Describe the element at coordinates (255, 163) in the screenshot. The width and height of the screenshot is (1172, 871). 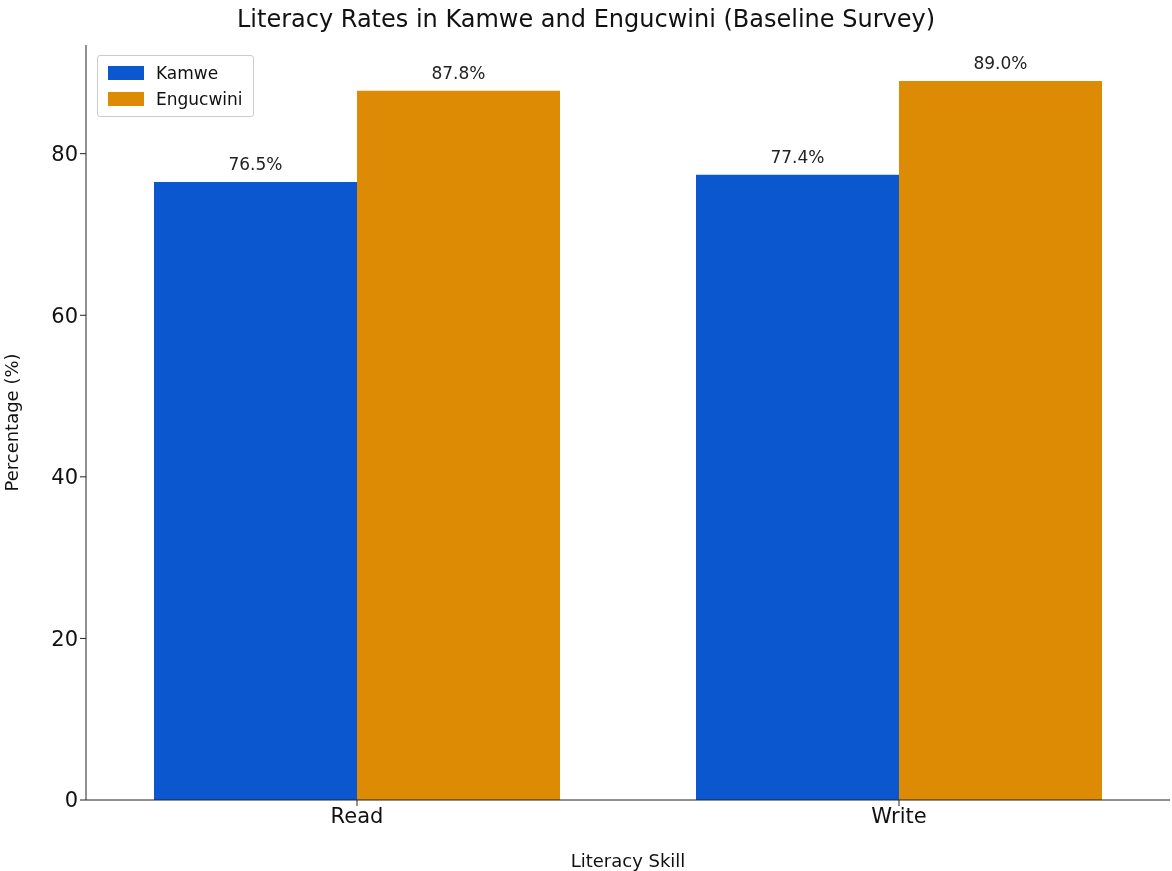
I see `data-label: 76.5%` at that location.